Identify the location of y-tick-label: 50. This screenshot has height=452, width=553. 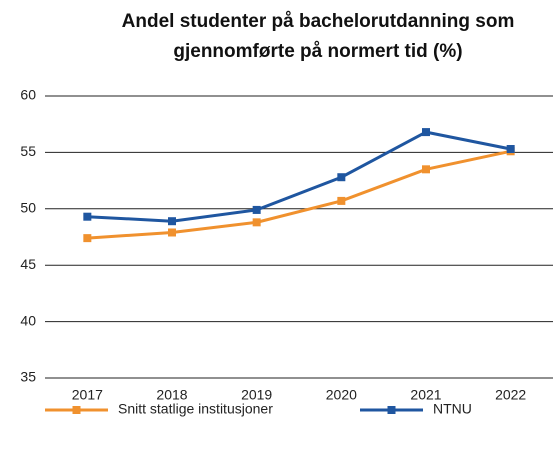
(28, 208).